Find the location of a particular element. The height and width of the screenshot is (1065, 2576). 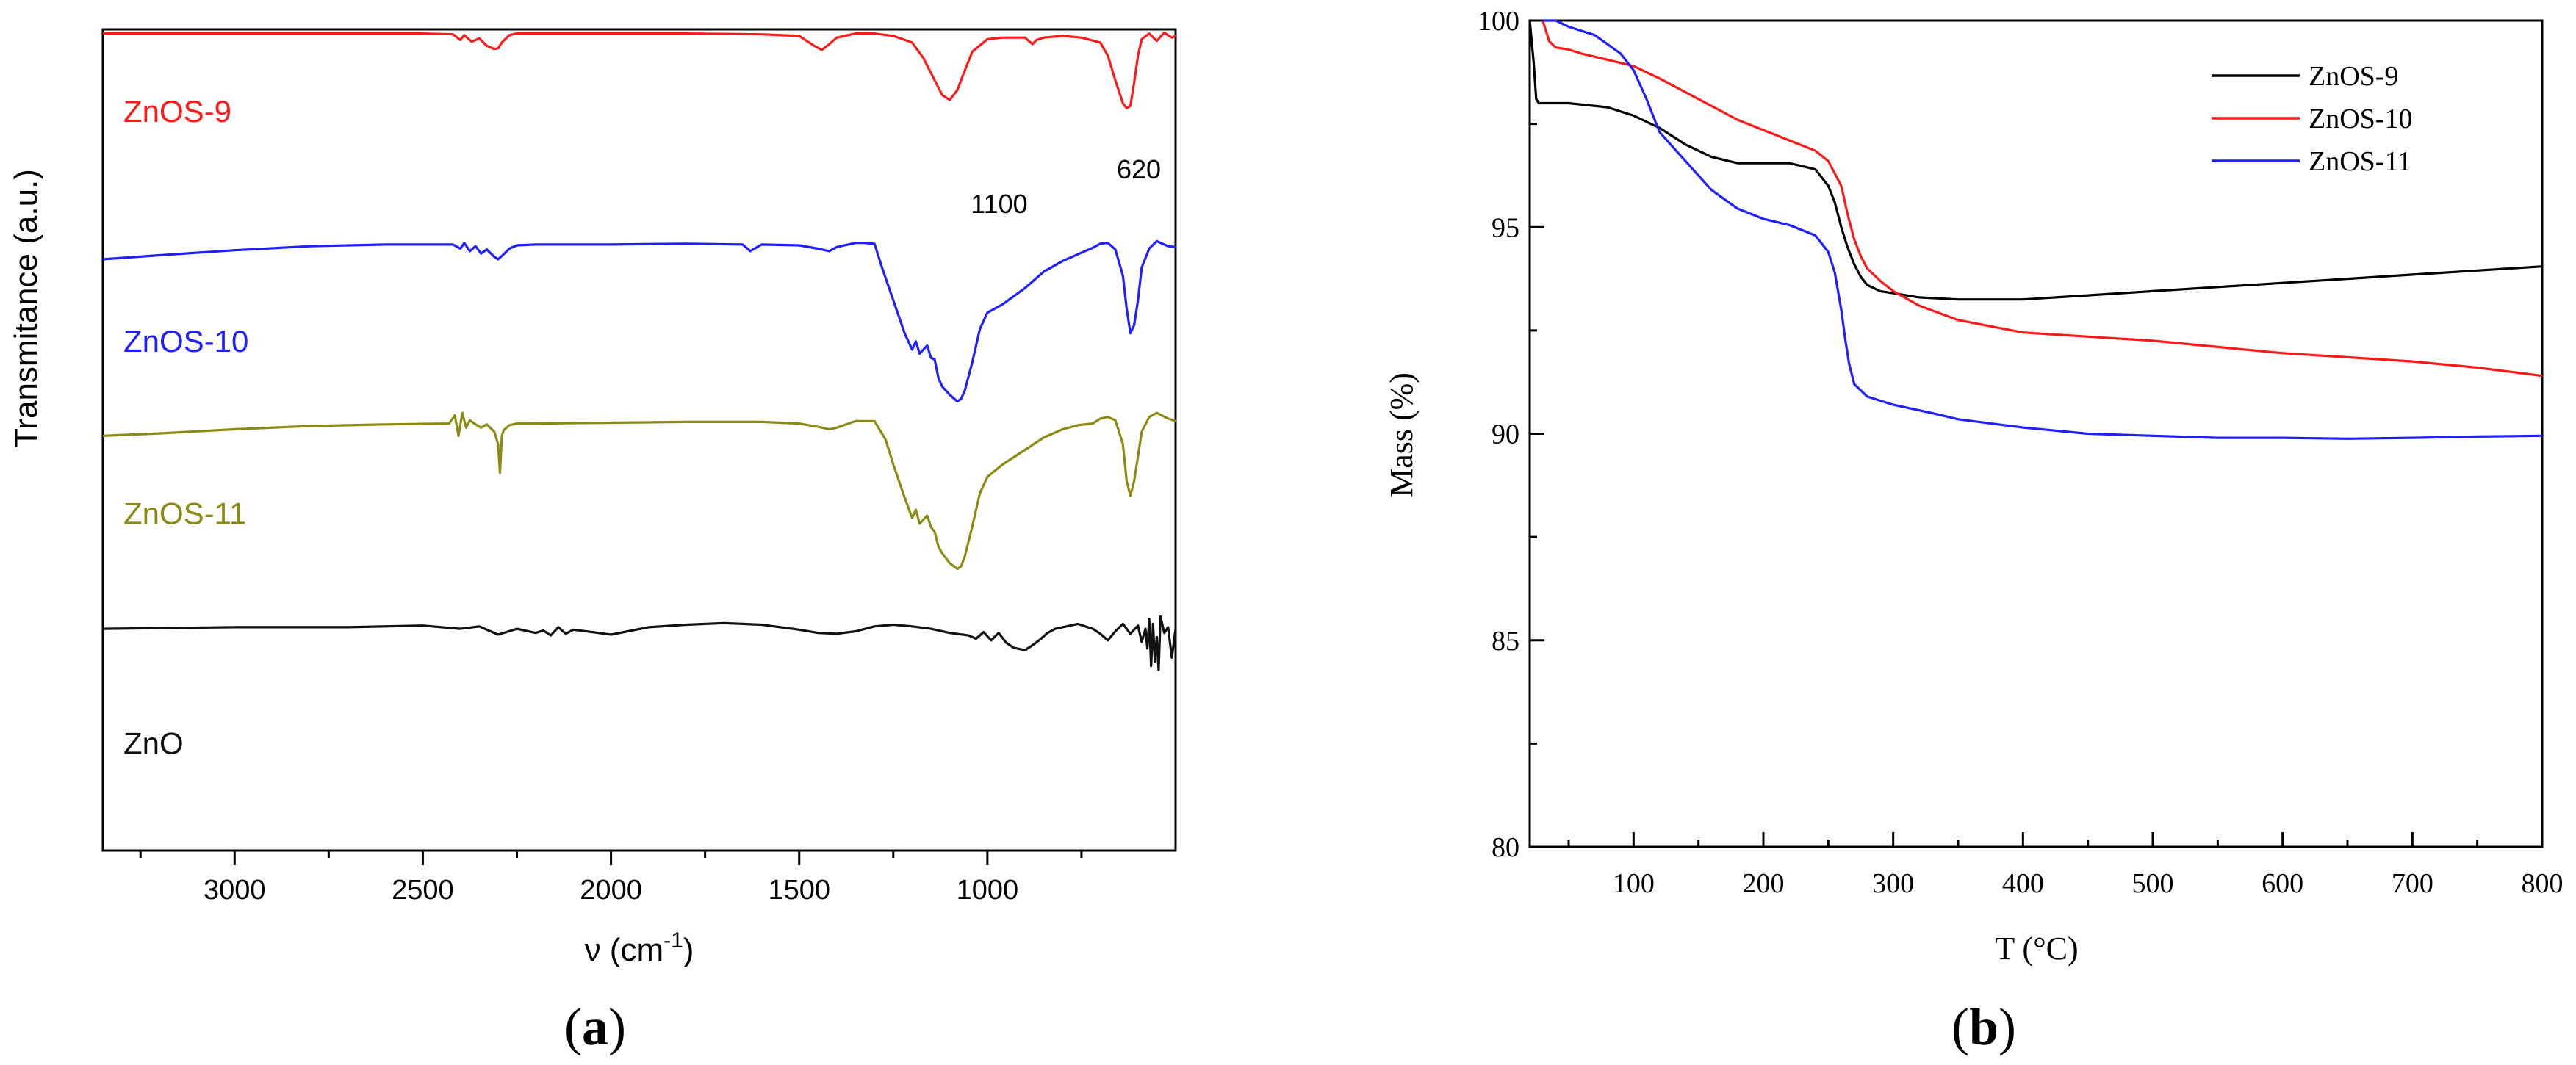

panel-a-caption: (a) is located at coordinates (595, 1026).